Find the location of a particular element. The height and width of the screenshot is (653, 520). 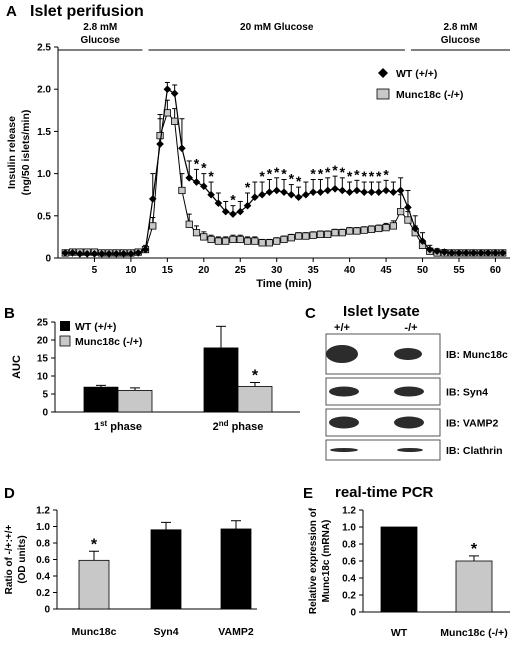

panel-d-category-label: Syn4 is located at coordinates (165, 632).